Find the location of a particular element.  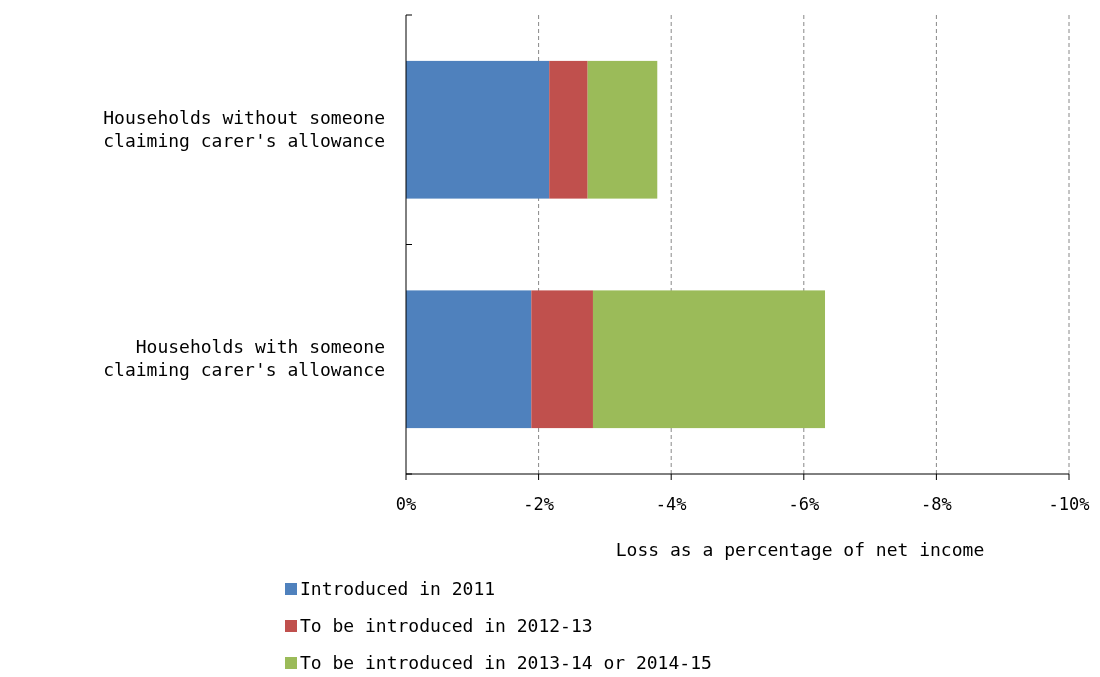

legend-label: Introduced in 2011 is located at coordinates (398, 588).